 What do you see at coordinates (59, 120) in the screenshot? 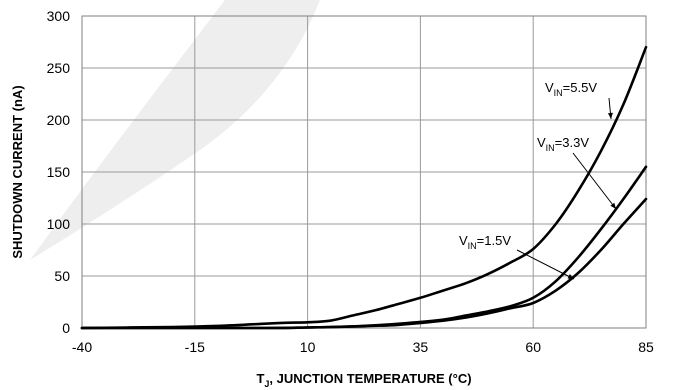
I see `y-tick-label: 200` at bounding box center [59, 120].